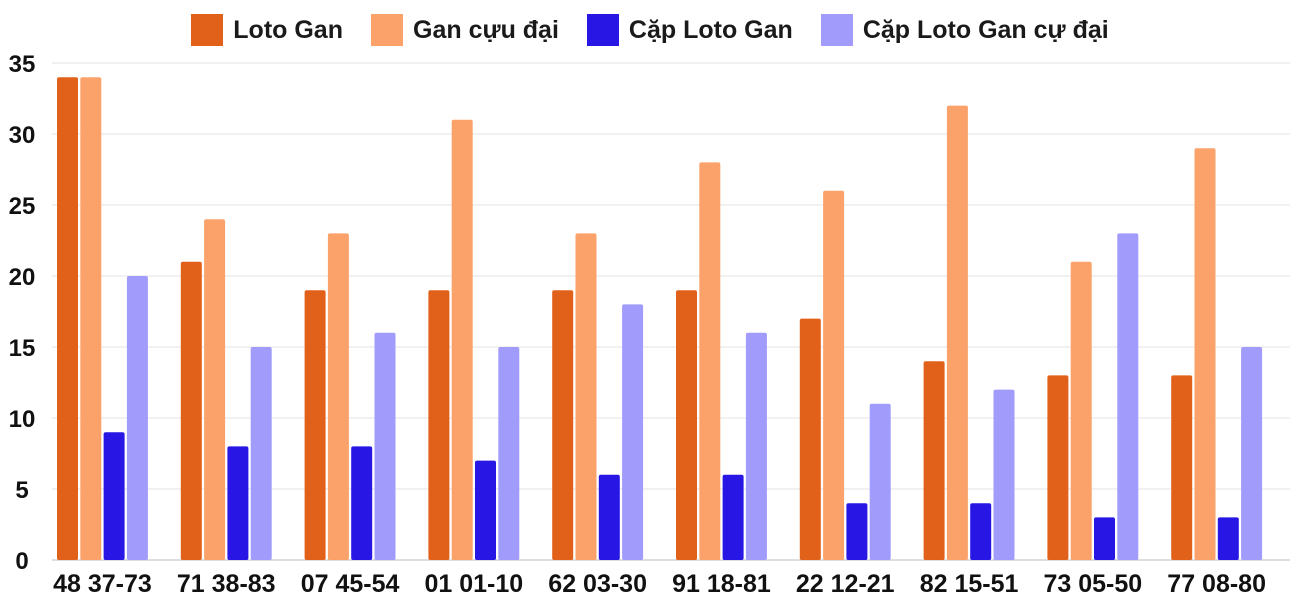 Image resolution: width=1300 pixels, height=600 pixels. I want to click on x-tick-label: 62 03-30, so click(597, 584).